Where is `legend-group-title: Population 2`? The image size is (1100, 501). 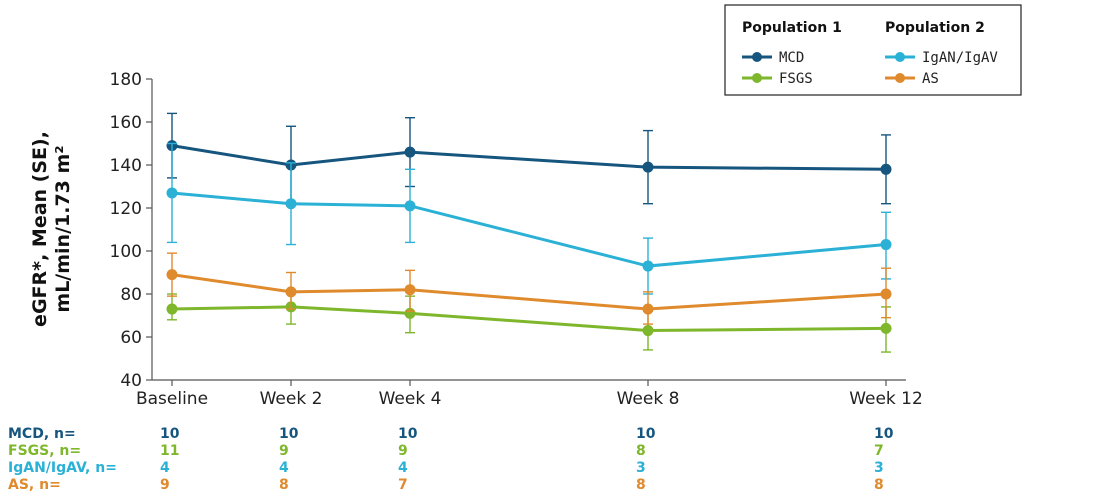
legend-group-title: Population 2 is located at coordinates (935, 28).